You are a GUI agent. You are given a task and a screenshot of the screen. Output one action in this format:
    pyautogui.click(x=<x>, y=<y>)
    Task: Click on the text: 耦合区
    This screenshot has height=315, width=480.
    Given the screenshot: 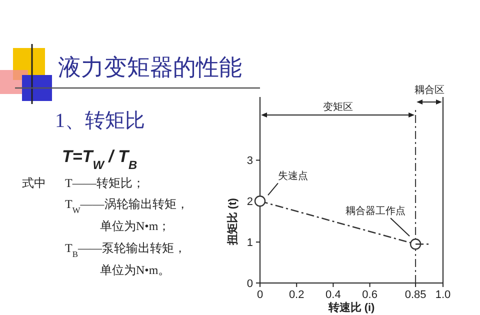 What is the action you would take?
    pyautogui.click(x=429, y=90)
    